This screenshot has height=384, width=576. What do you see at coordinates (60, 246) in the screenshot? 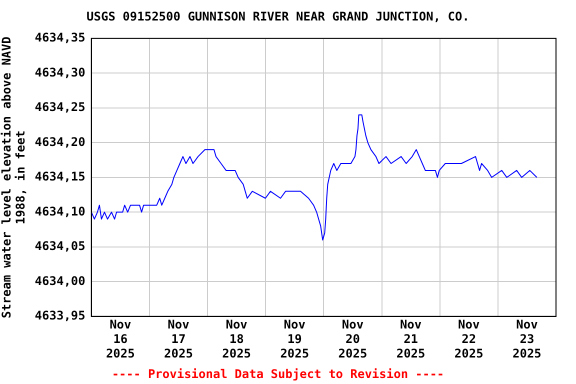
I see `y-tick-label: 4634,05` at bounding box center [60, 246].